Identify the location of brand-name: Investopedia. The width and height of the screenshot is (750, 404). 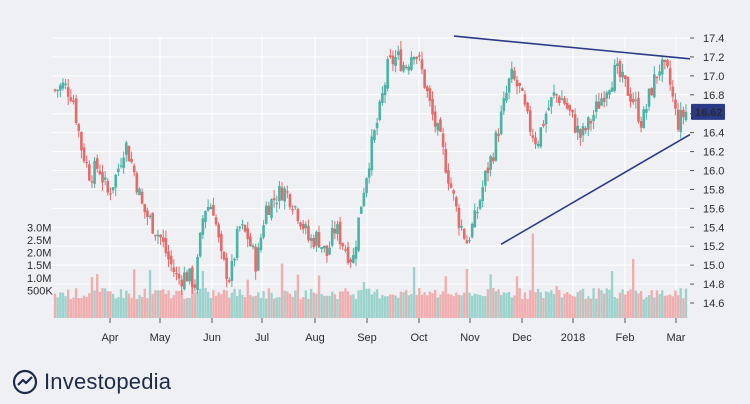
(108, 381).